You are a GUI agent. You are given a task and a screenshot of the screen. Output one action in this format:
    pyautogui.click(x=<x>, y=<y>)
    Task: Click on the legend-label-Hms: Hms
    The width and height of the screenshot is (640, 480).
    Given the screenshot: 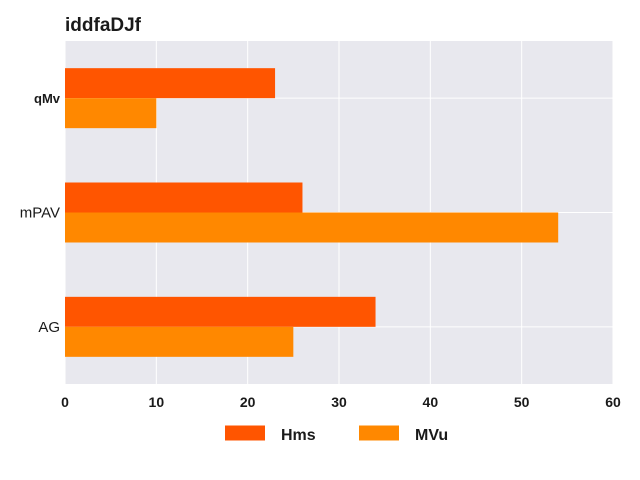 What is the action you would take?
    pyautogui.click(x=298, y=435)
    